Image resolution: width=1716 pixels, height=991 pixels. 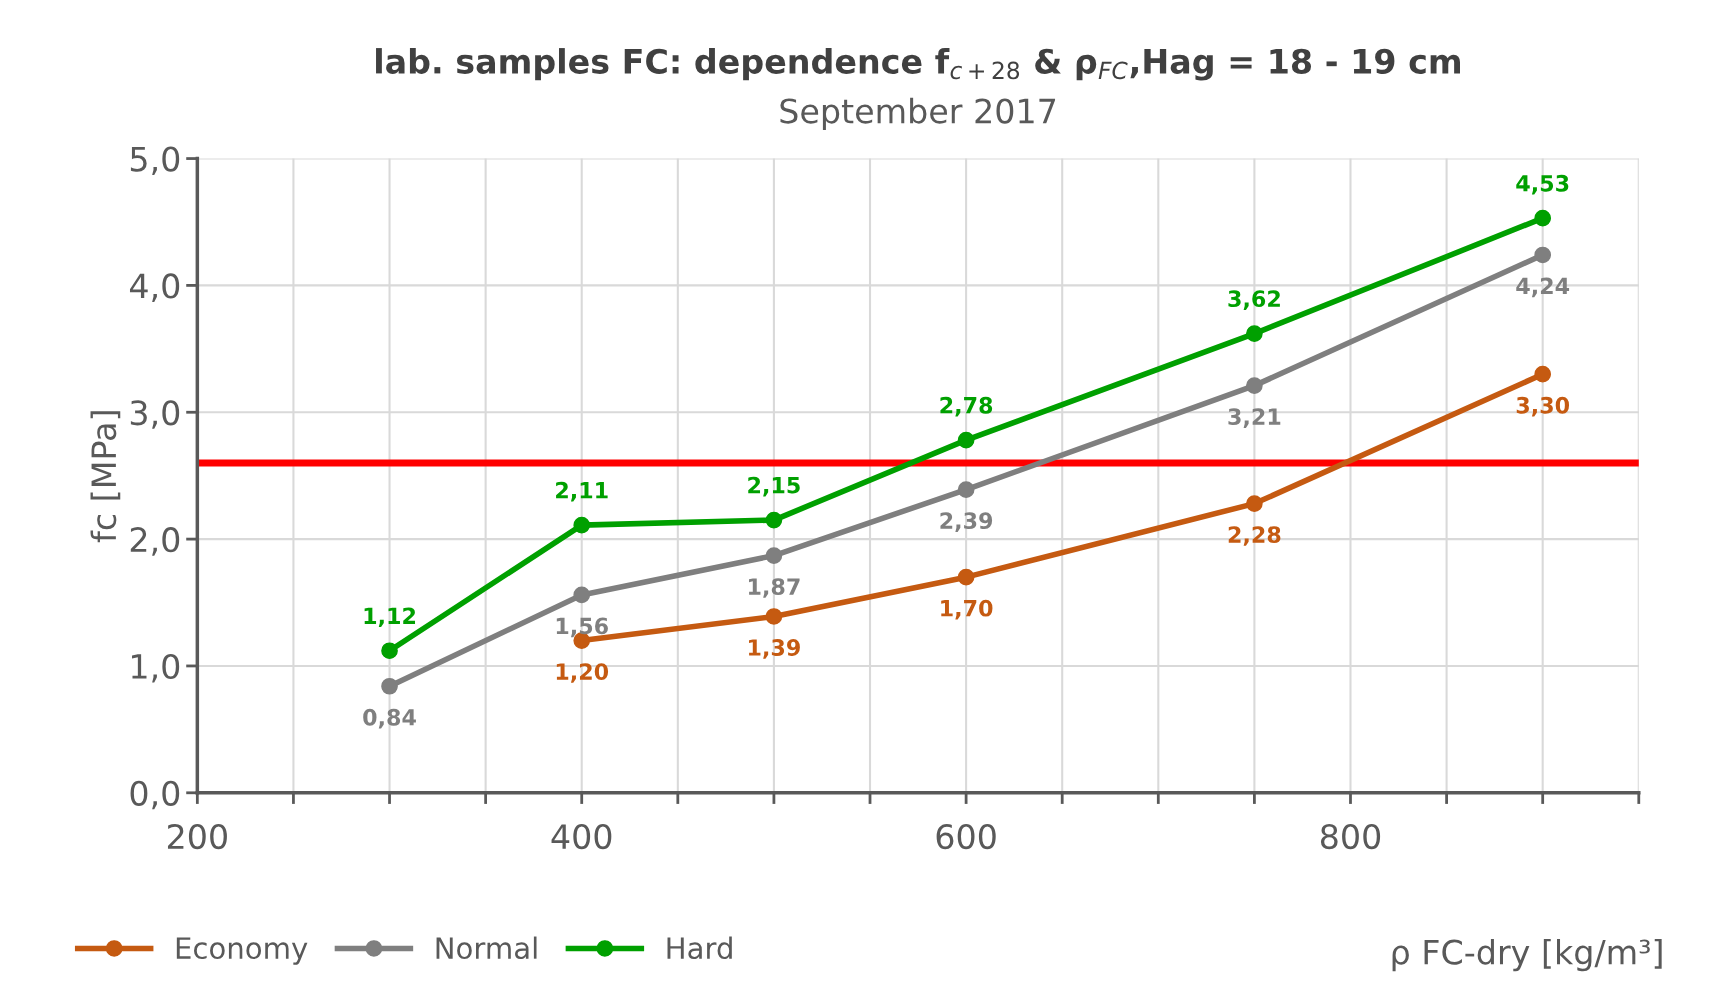 What do you see at coordinates (1254, 536) in the screenshot?
I see `data-label: 2,28` at bounding box center [1254, 536].